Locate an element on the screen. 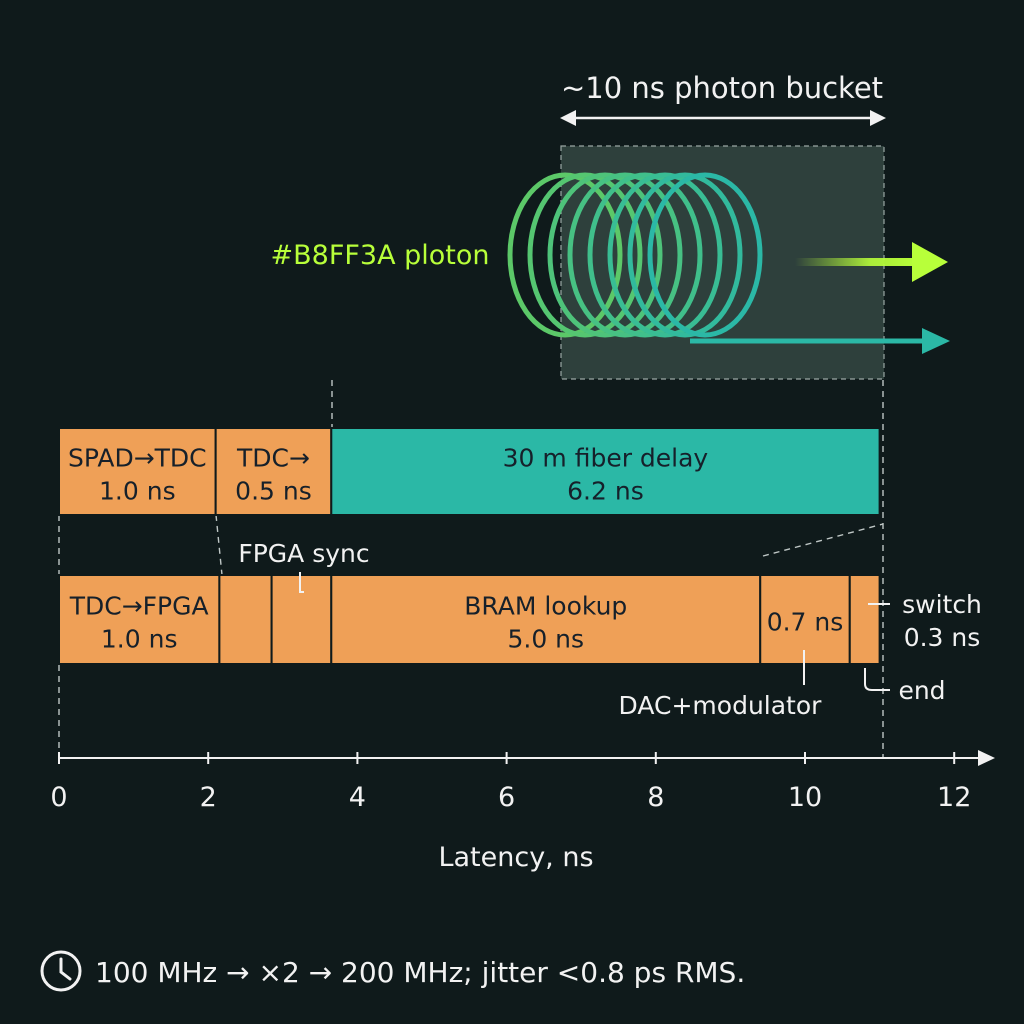 Image resolution: width=1024 pixels, height=1024 pixels. output-fiber-arrowhead is located at coordinates (936, 341).